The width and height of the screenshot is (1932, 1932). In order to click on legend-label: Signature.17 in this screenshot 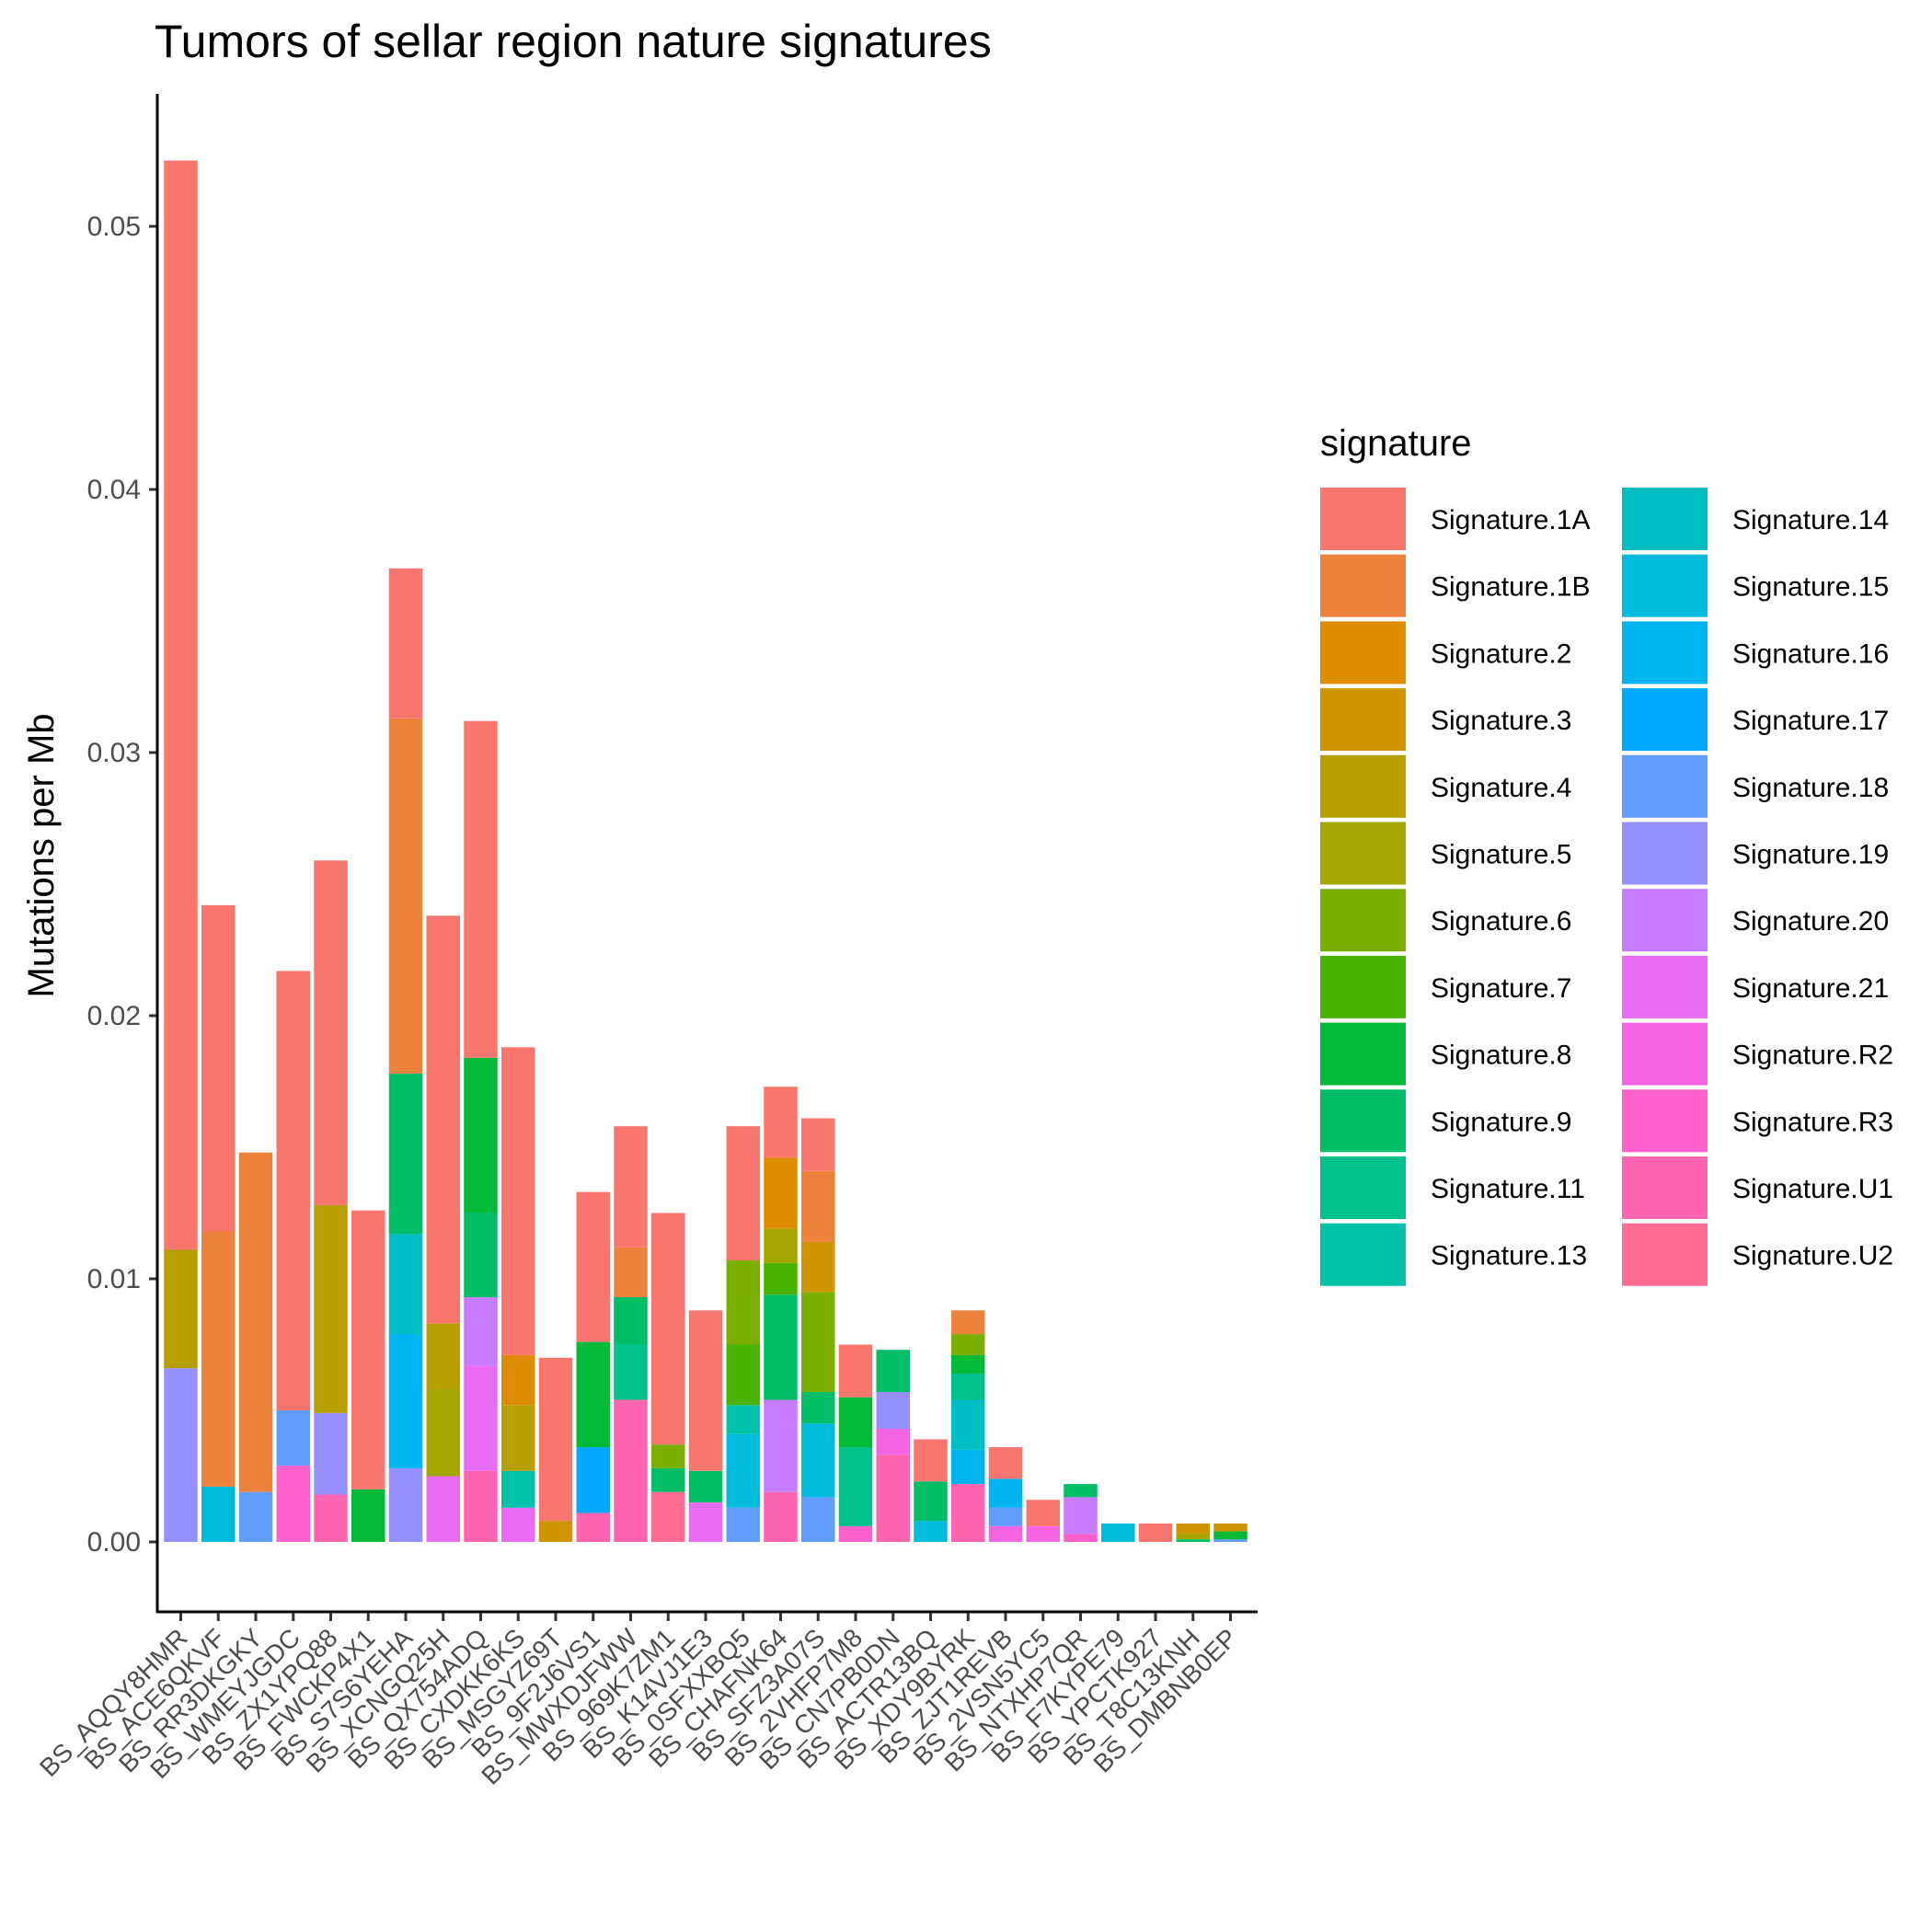, I will do `click(1810, 721)`.